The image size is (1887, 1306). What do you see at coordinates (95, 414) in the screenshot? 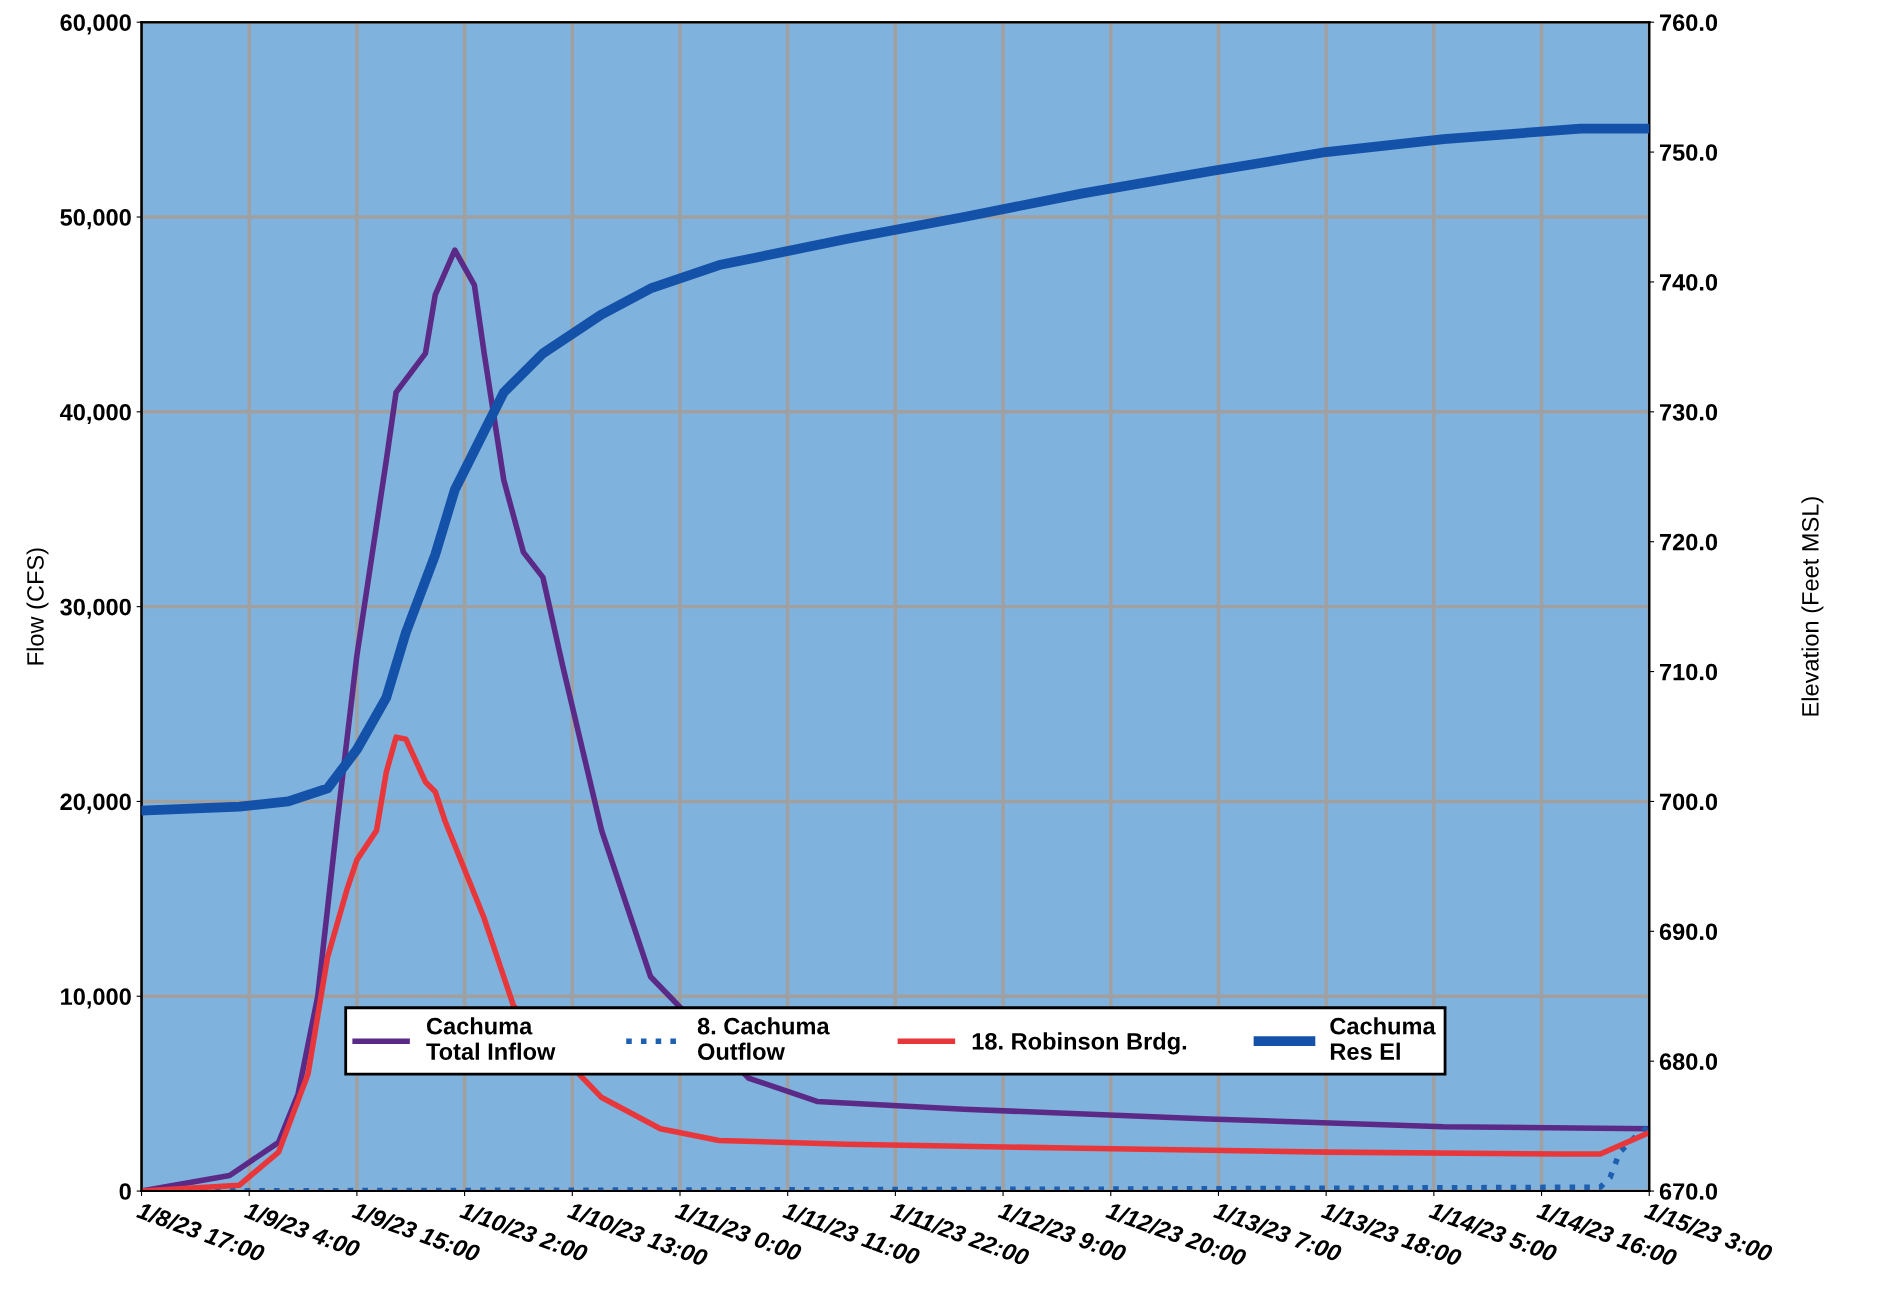
I see `y-tick-label: 40,000` at bounding box center [95, 414].